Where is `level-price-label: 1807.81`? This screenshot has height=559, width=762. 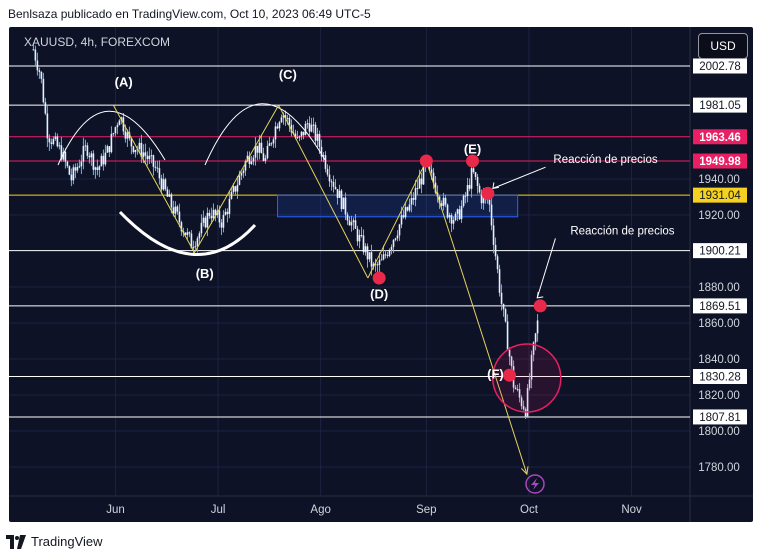 level-price-label: 1807.81 is located at coordinates (720, 418).